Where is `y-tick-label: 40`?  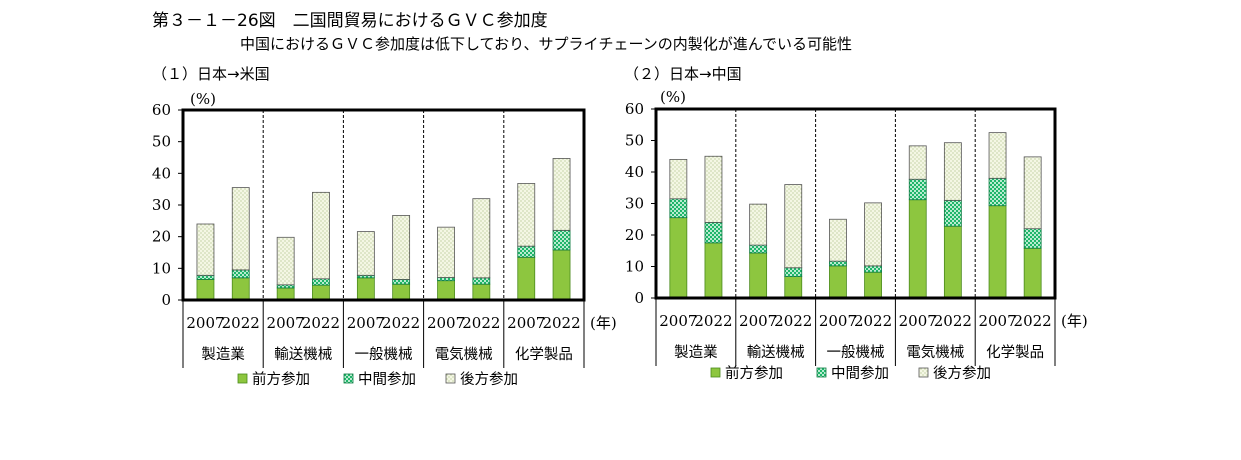 y-tick-label: 40 is located at coordinates (634, 172).